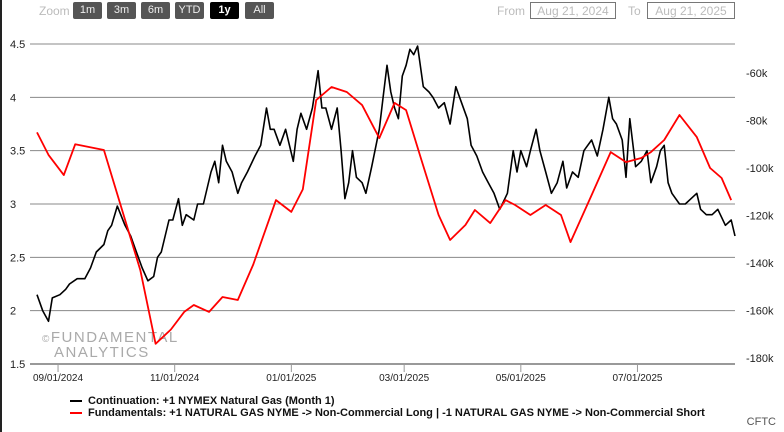 Image resolution: width=784 pixels, height=432 pixels. What do you see at coordinates (155, 10) in the screenshot?
I see `zoom-6m-button: 6m` at bounding box center [155, 10].